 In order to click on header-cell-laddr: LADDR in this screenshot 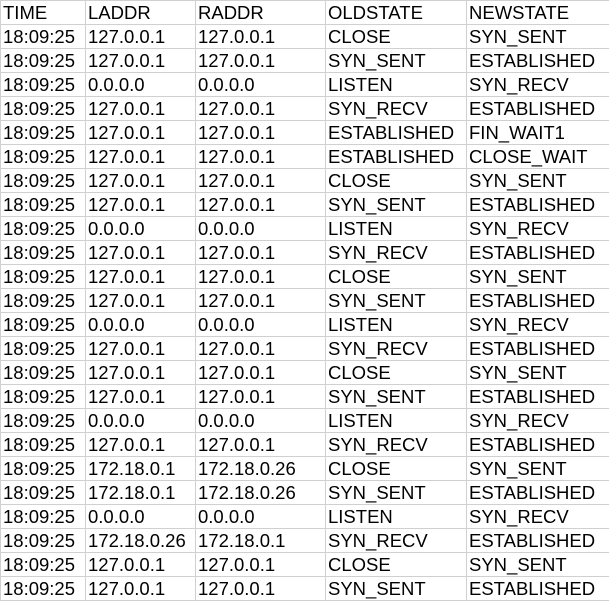, I will do `click(140, 12)`.